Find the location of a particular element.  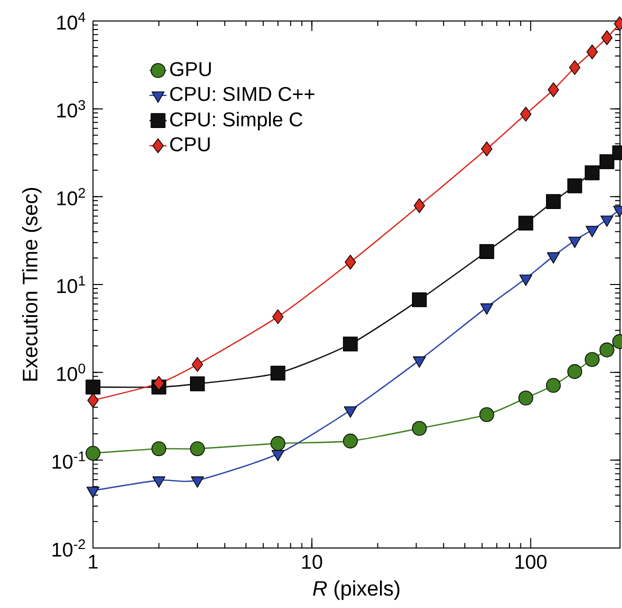

x-axis-title: R (pixels) is located at coordinates (356, 590).